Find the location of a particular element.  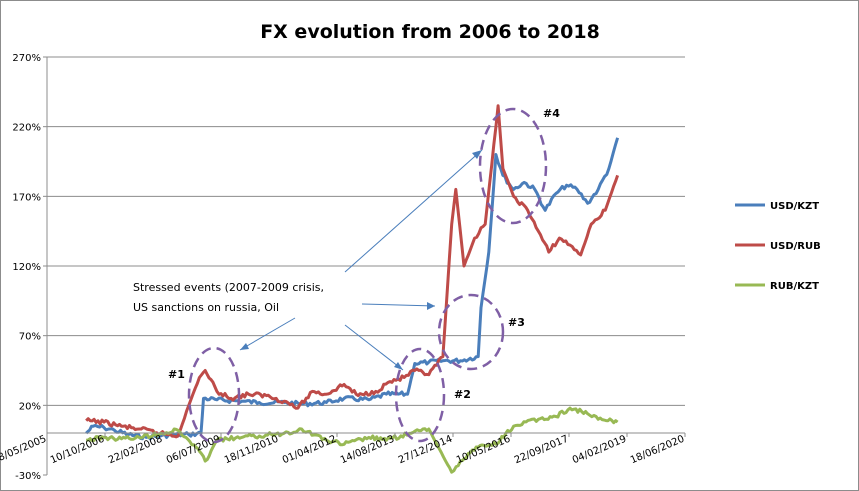

event-label-1: #1 is located at coordinates (176, 374).